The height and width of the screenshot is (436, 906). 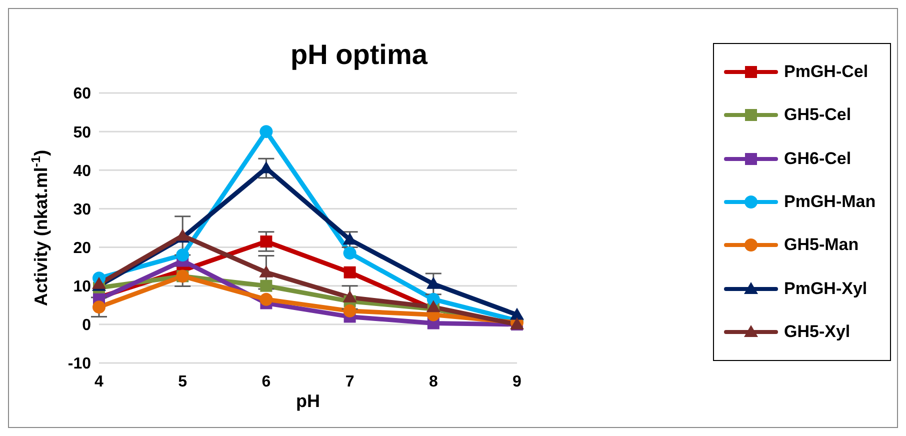 I want to click on legend-label: GH6-Cel, so click(x=818, y=158).